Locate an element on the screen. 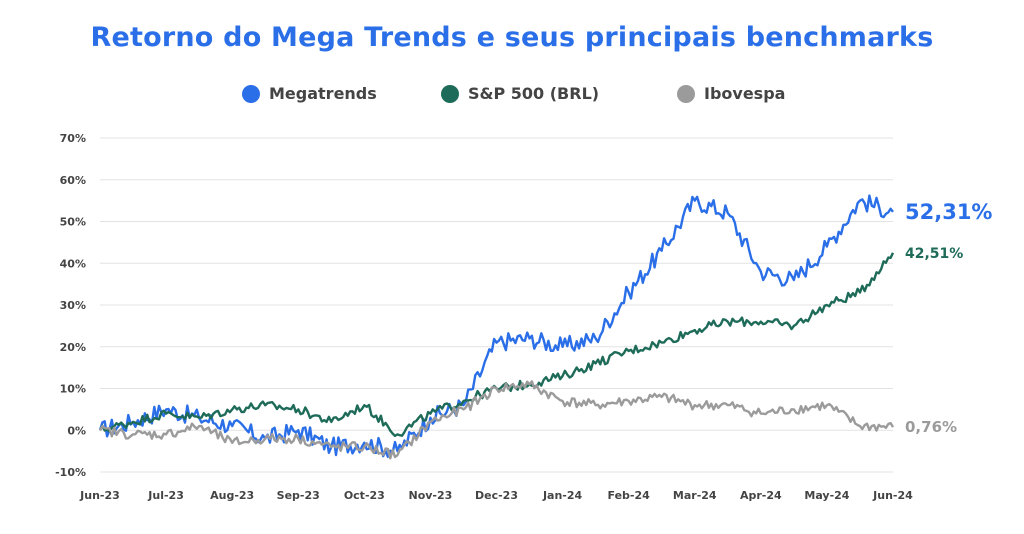  end-value-label: 0,76% is located at coordinates (931, 427).